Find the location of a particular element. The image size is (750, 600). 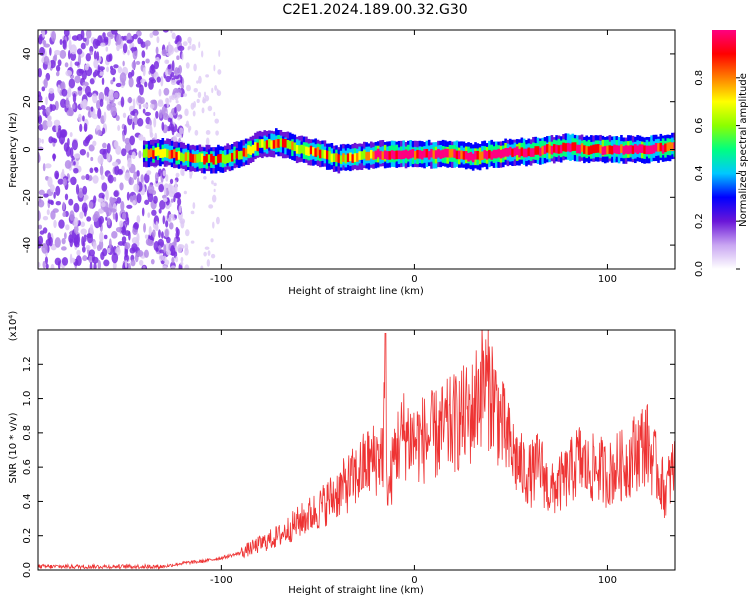

x-tick-label: -100 is located at coordinates (221, 279).